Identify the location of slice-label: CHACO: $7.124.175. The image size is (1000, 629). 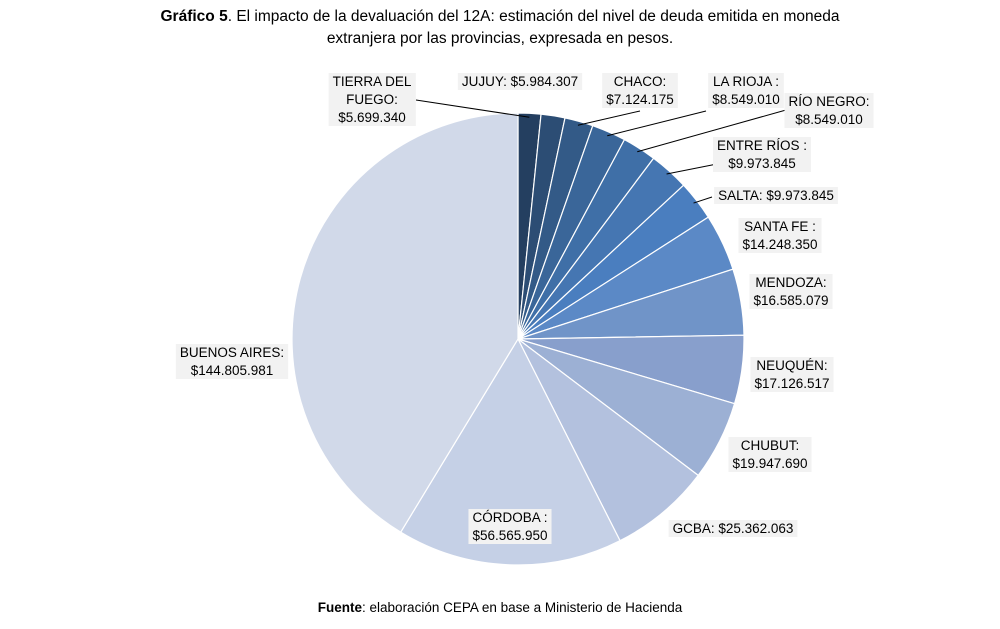
(640, 90).